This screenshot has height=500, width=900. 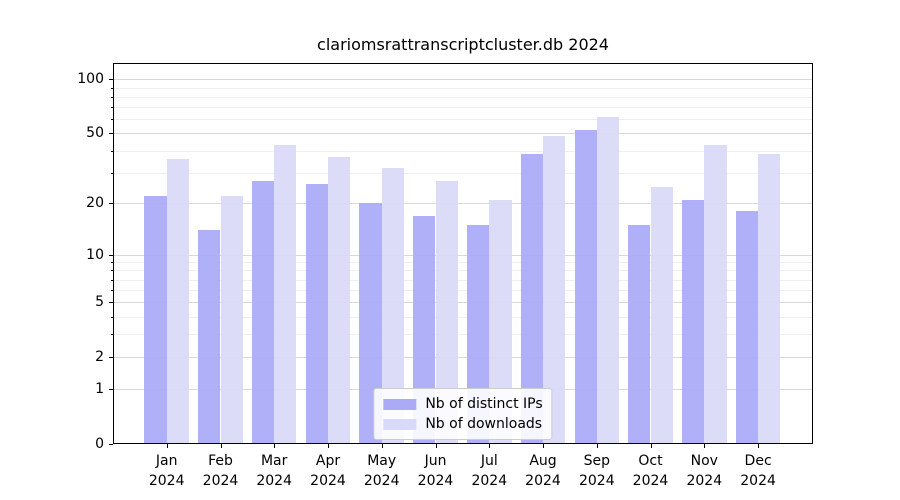 I want to click on month-label: Nov, so click(x=704, y=461).